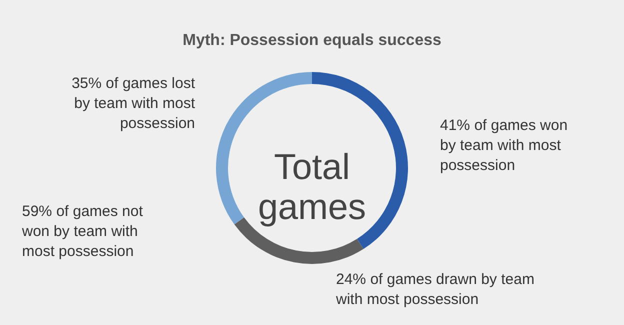 Image resolution: width=624 pixels, height=325 pixels. What do you see at coordinates (504, 145) in the screenshot?
I see `slice-label: 41% of games won by team with most possession` at bounding box center [504, 145].